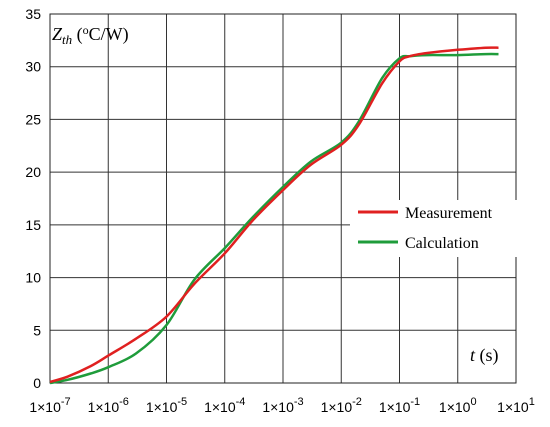 The height and width of the screenshot is (427, 550). What do you see at coordinates (341, 405) in the screenshot?
I see `x-tick-label: 1×10⁻²` at bounding box center [341, 405].